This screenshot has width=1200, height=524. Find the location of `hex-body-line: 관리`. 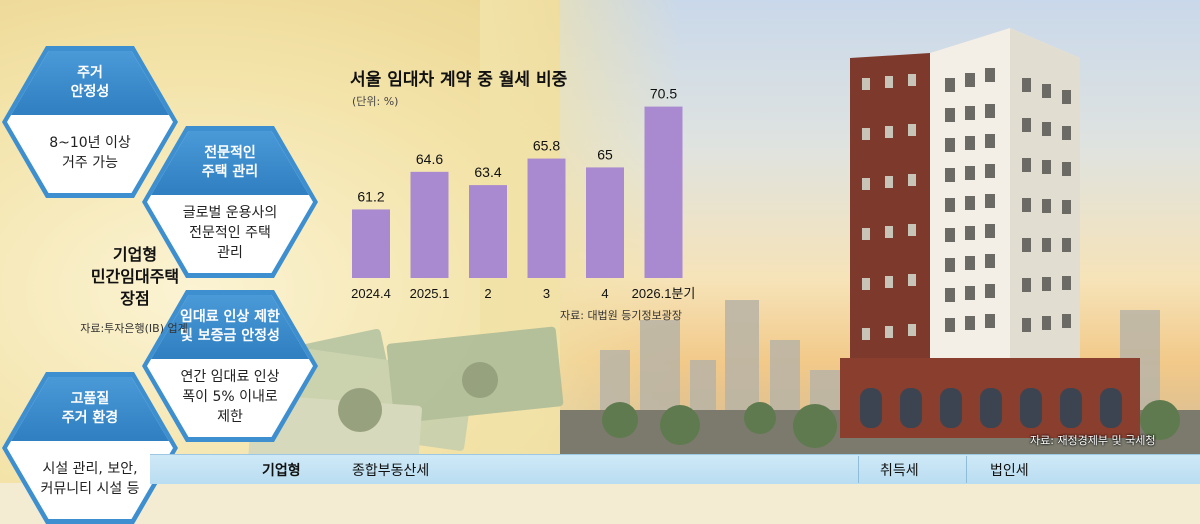

hex-body-line: 관리 is located at coordinates (230, 253).